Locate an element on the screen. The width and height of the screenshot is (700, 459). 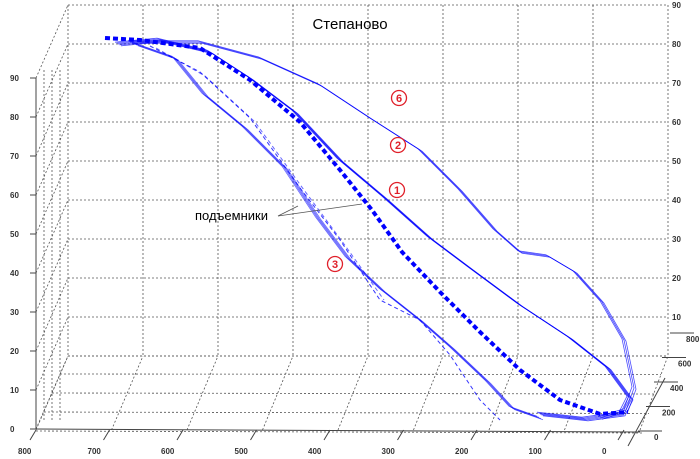
track-label: 1 is located at coordinates (397, 191).